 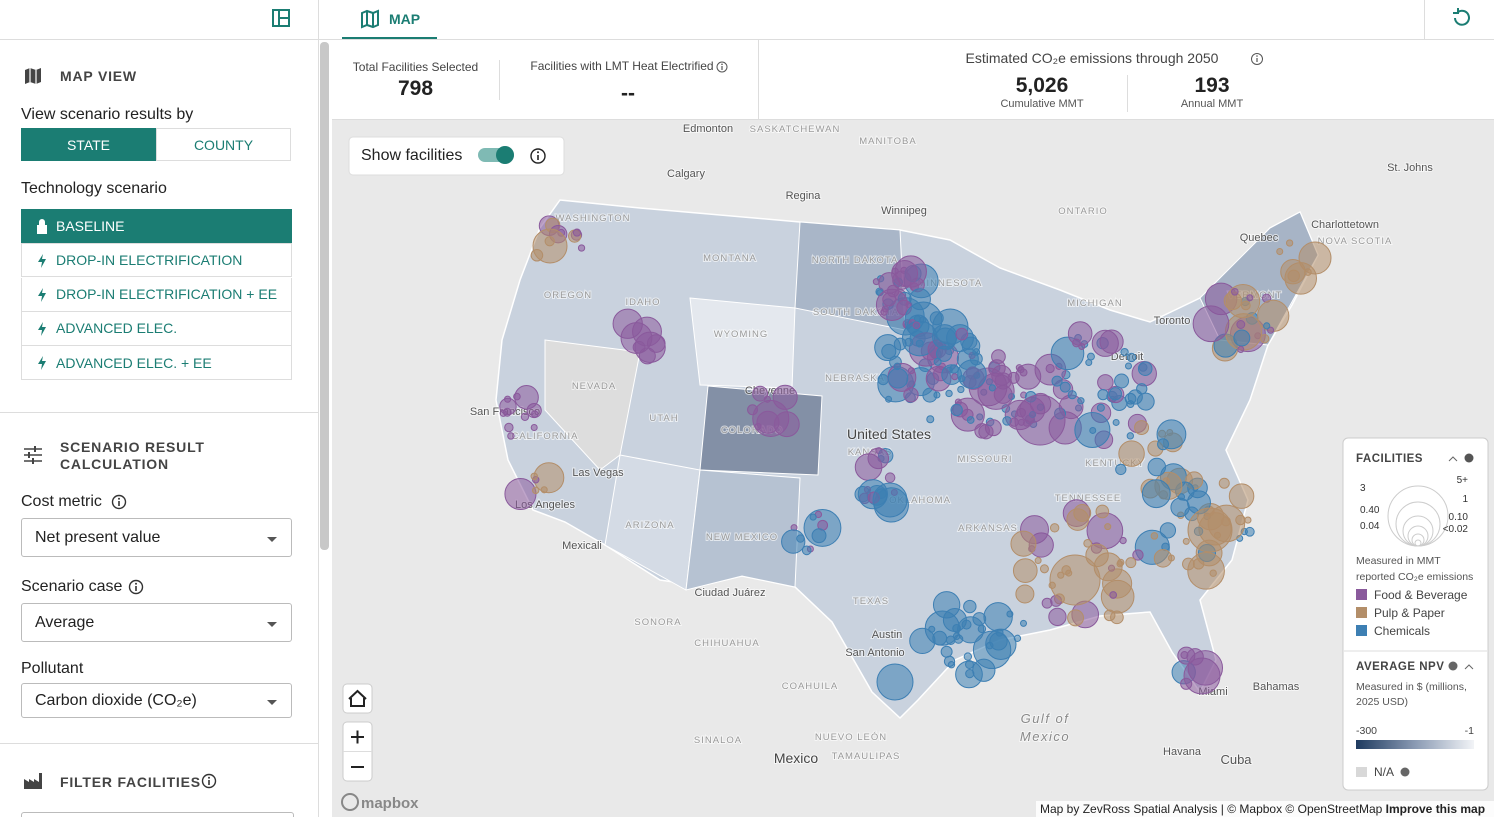 What do you see at coordinates (1459, 517) in the screenshot?
I see `size-key-label: 0.10` at bounding box center [1459, 517].